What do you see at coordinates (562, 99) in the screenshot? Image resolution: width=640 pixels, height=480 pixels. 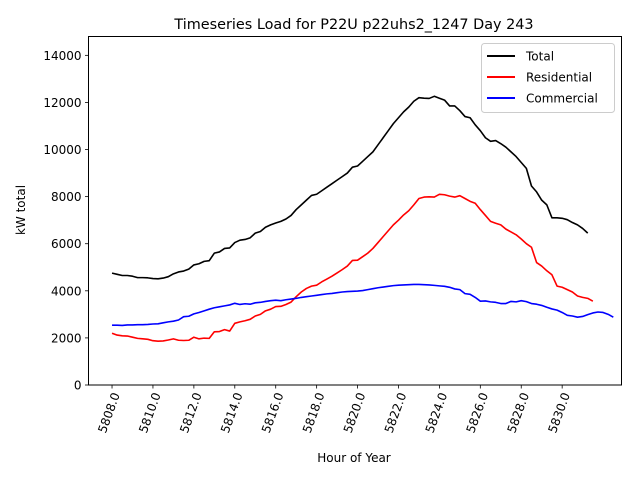 I see `legend-label-commercial: Commercial` at bounding box center [562, 99].